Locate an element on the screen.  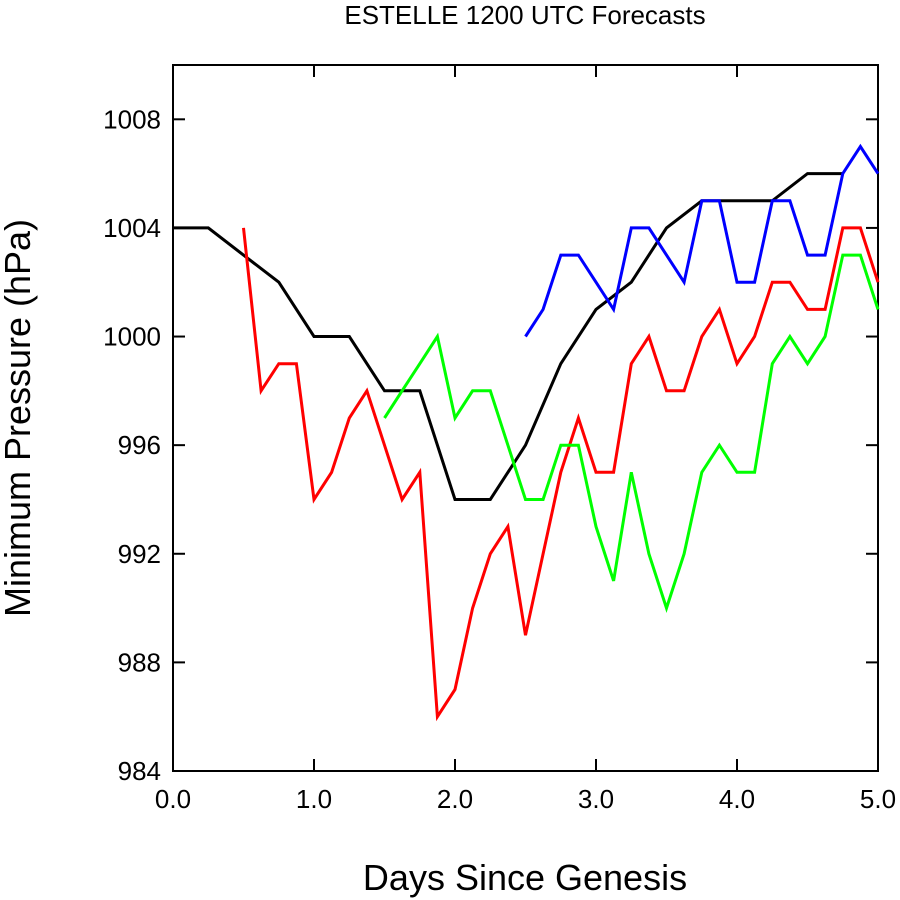
x-tick-label: 1.0 is located at coordinates (314, 799).